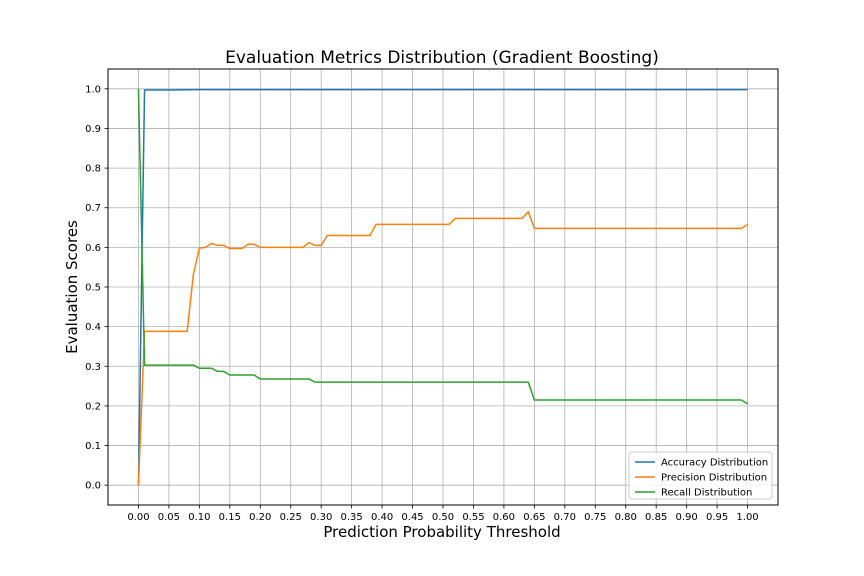 Image resolution: width=864 pixels, height=576 pixels. Describe the element at coordinates (321, 517) in the screenshot. I see `x-tick-label: 0.30` at that location.